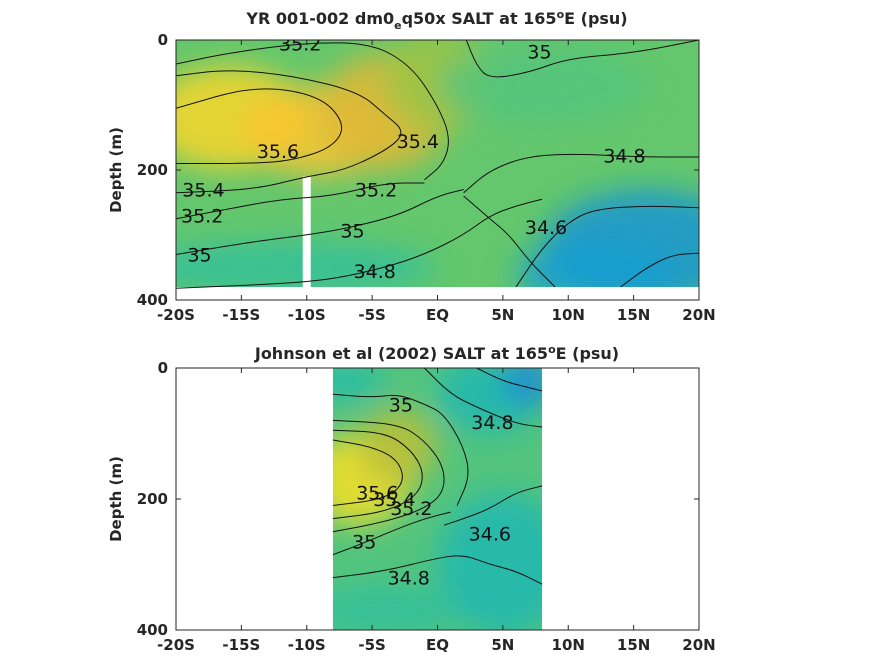  What do you see at coordinates (436, 20) in the screenshot?
I see `panel-1-title: YR 001-002 dm0eq50x SALT at 165oE (psu)` at bounding box center [436, 20].